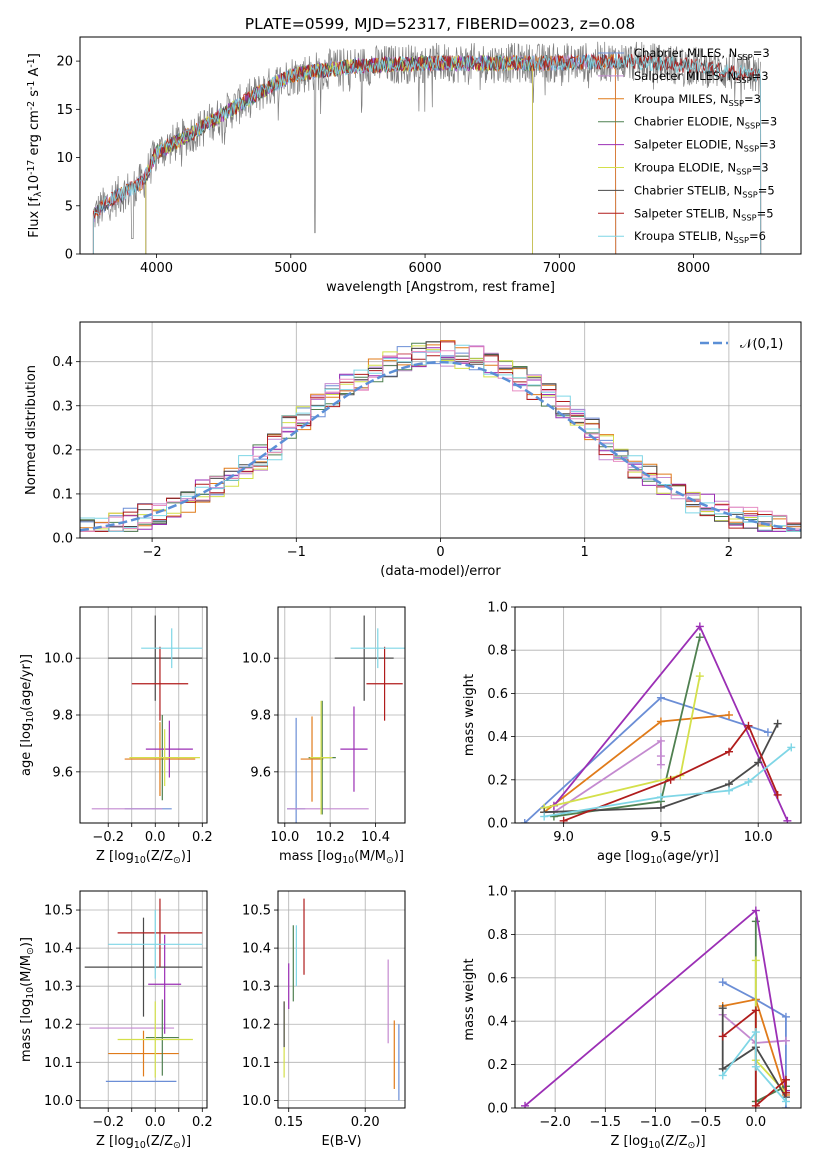 Image resolution: width=819 pixels, height=1174 pixels. Describe the element at coordinates (627, 727) in the screenshot. I see `series-chabrier-elodie` at that location.